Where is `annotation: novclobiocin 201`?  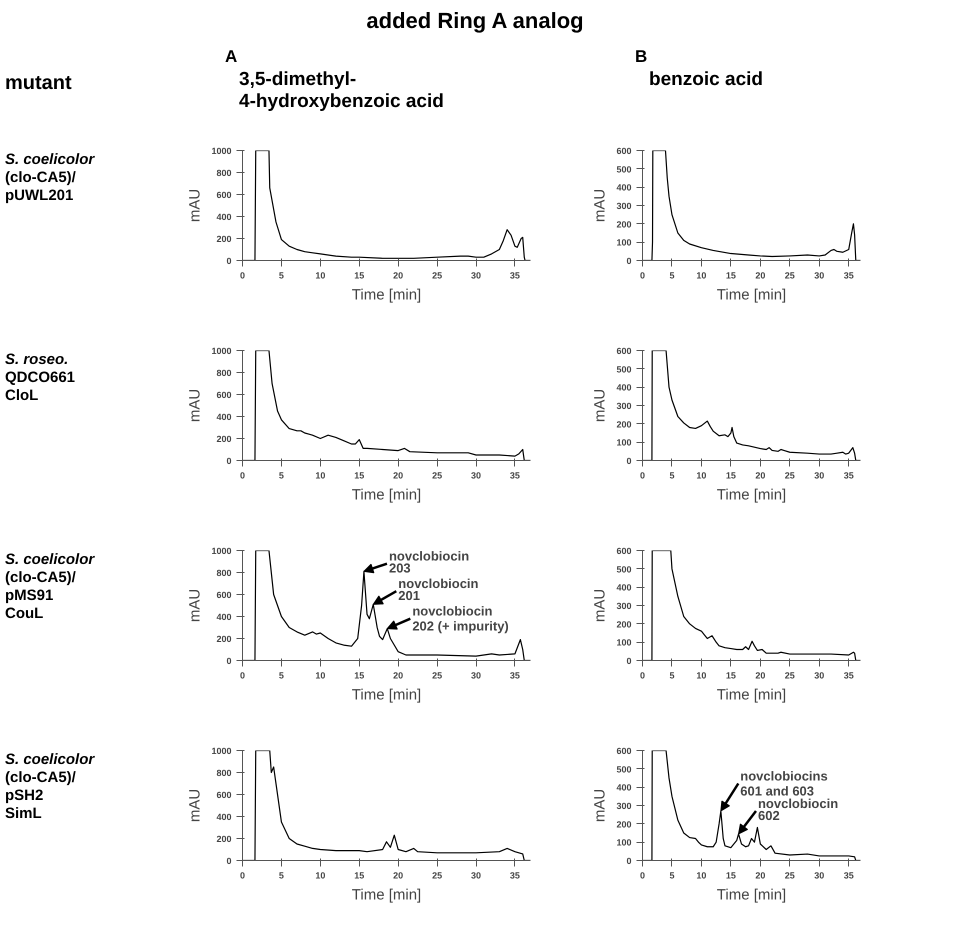 annotation: novclobiocin 201 is located at coordinates (438, 590).